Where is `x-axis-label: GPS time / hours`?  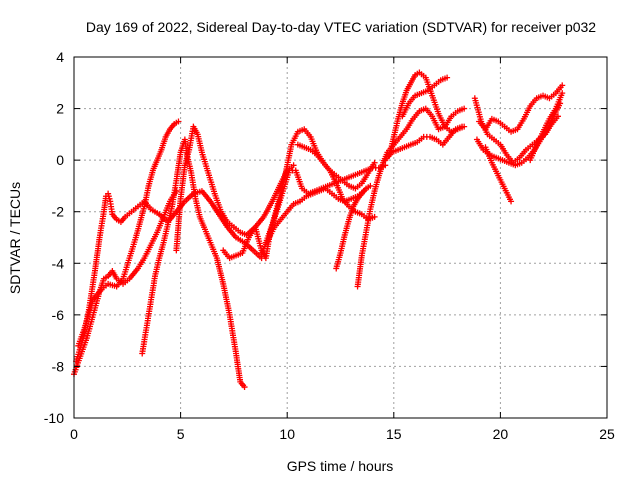
x-axis-label: GPS time / hours is located at coordinates (340, 466).